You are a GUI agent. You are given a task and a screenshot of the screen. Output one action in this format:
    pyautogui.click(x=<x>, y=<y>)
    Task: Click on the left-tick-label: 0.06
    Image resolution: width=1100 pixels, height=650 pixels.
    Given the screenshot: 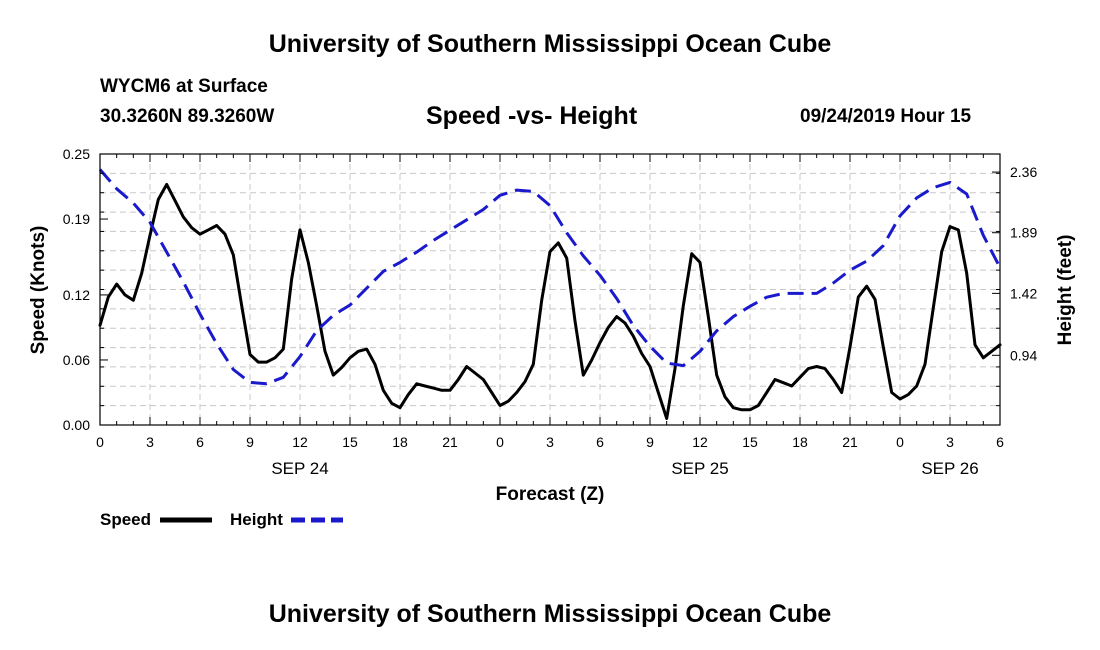 What is the action you would take?
    pyautogui.click(x=76, y=360)
    